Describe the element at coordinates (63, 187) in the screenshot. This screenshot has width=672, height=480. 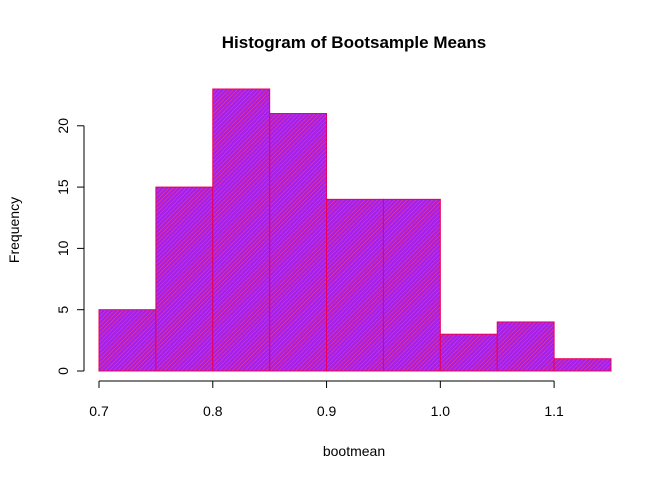
I see `y-tick-label-3: 15` at that location.